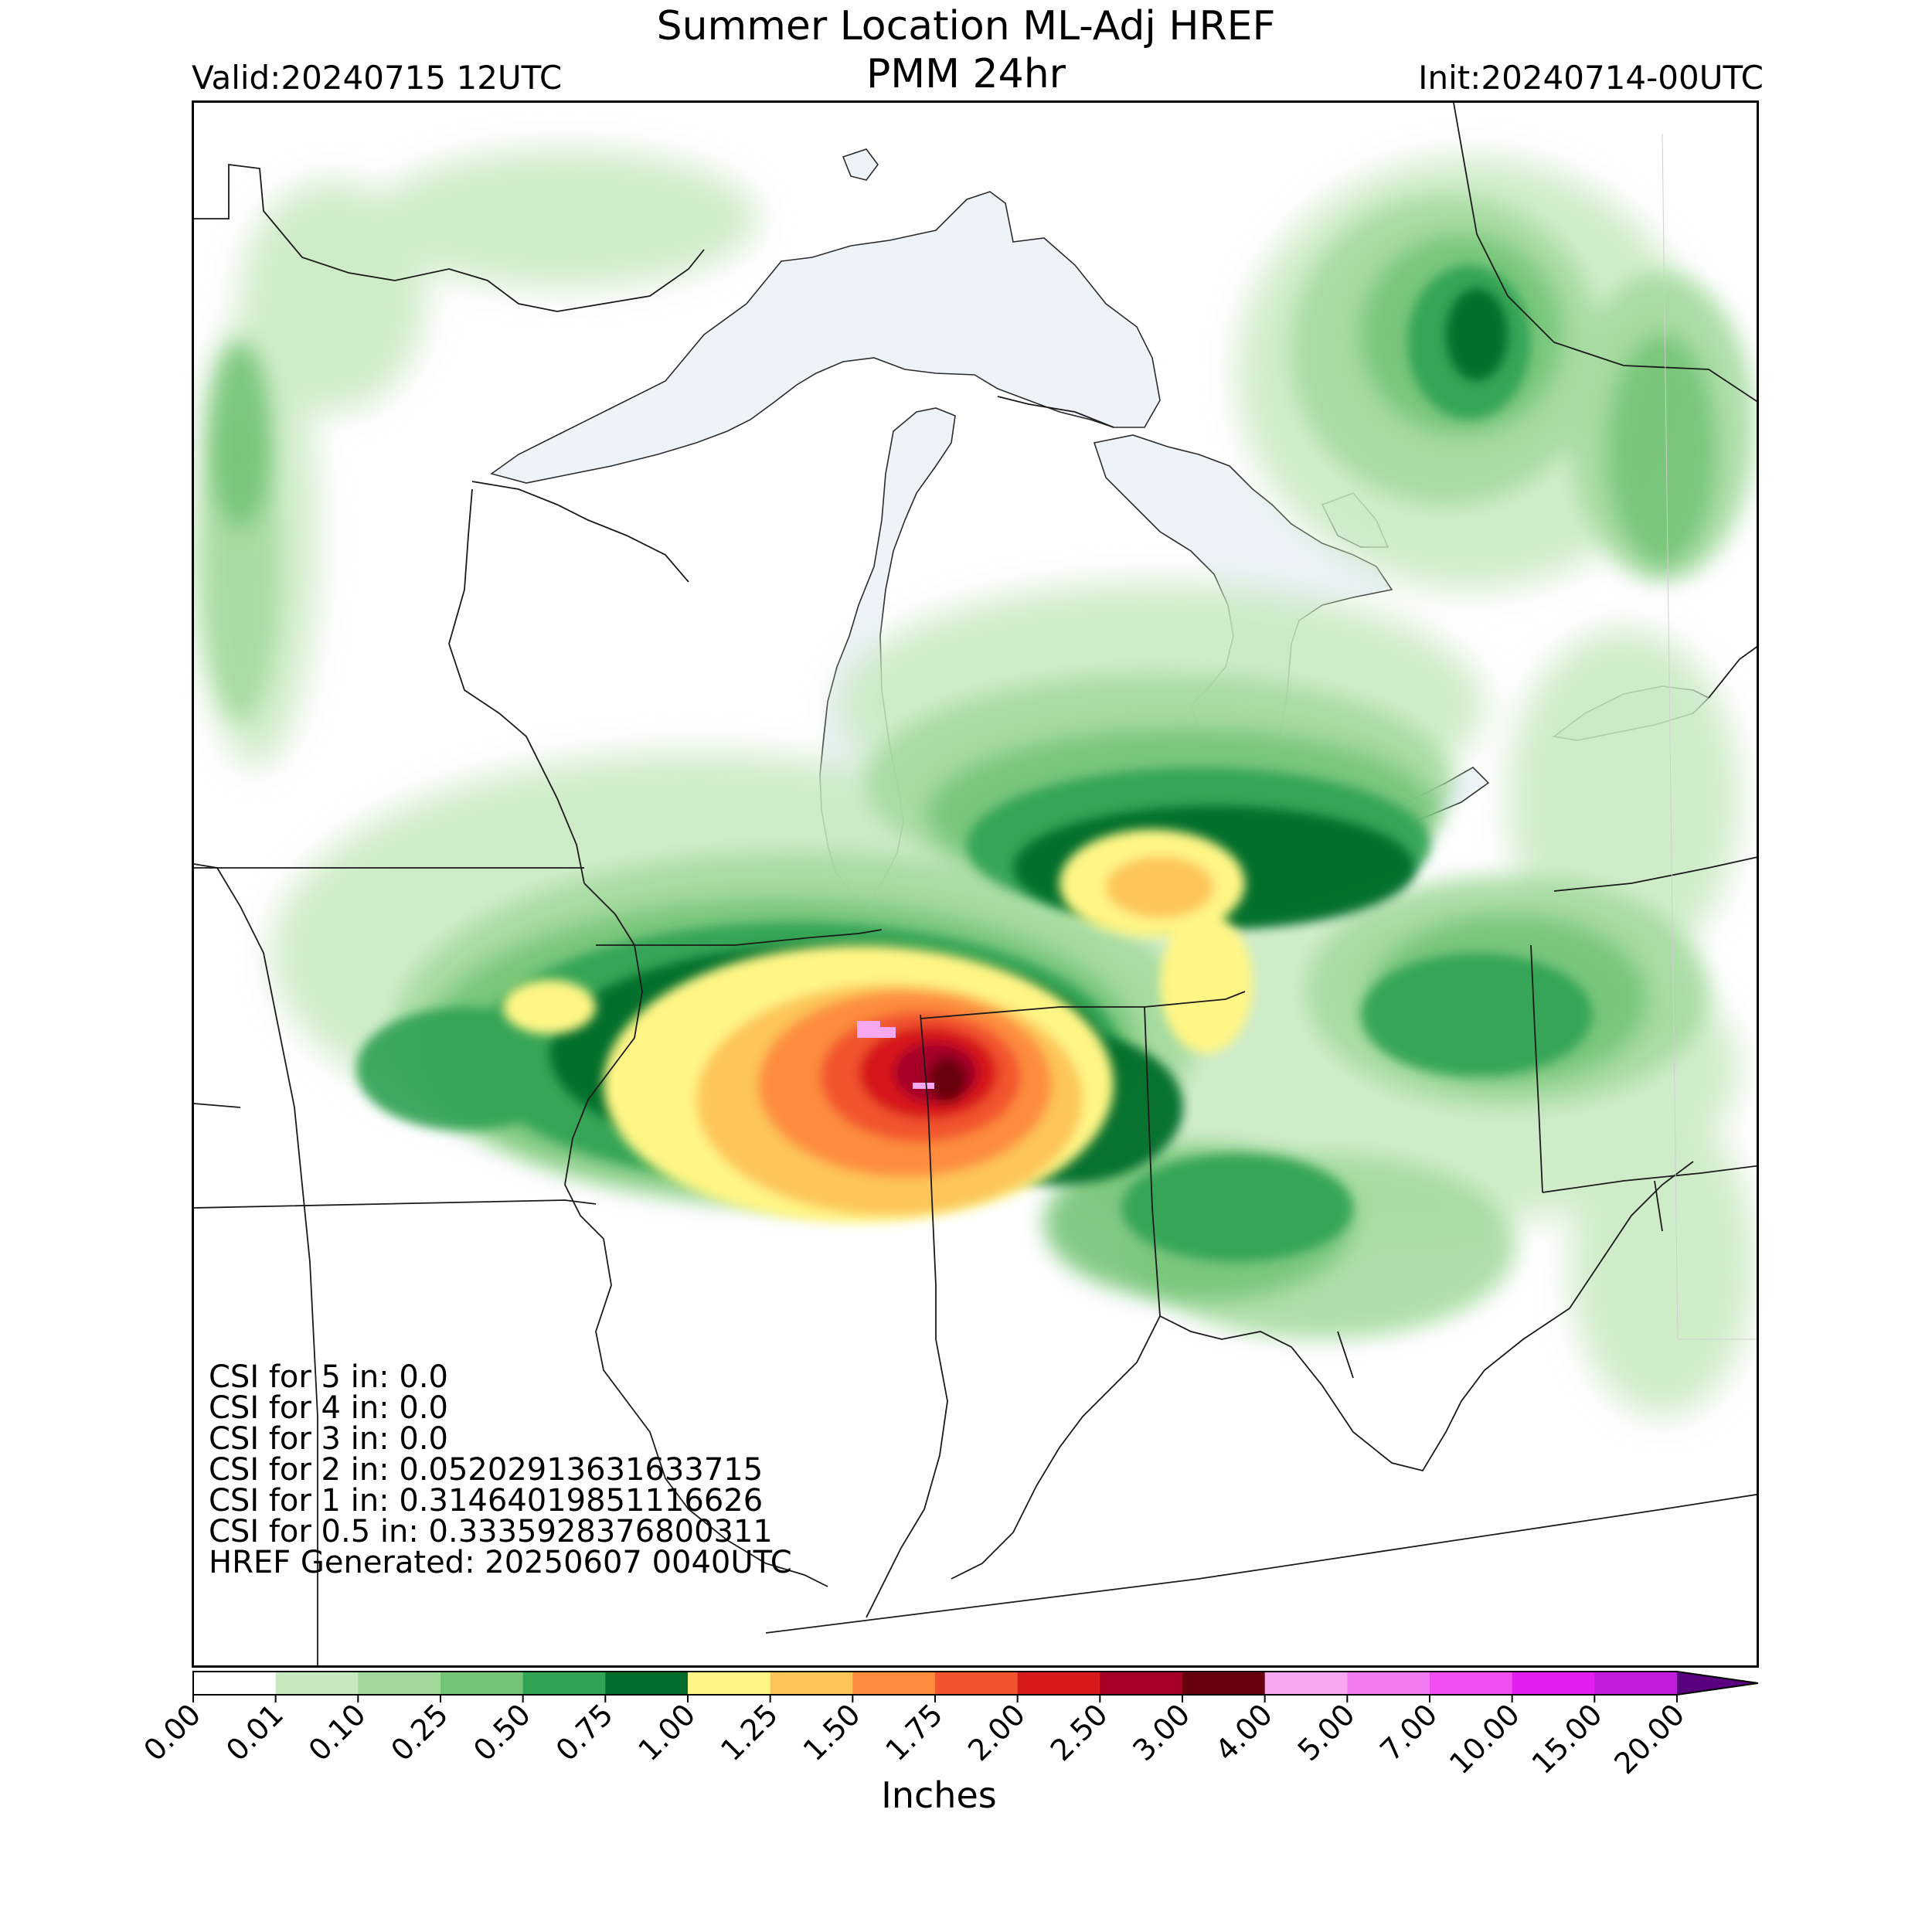 The width and height of the screenshot is (1932, 1932). Describe the element at coordinates (861, 165) in the screenshot. I see `lake-nipigon` at that location.